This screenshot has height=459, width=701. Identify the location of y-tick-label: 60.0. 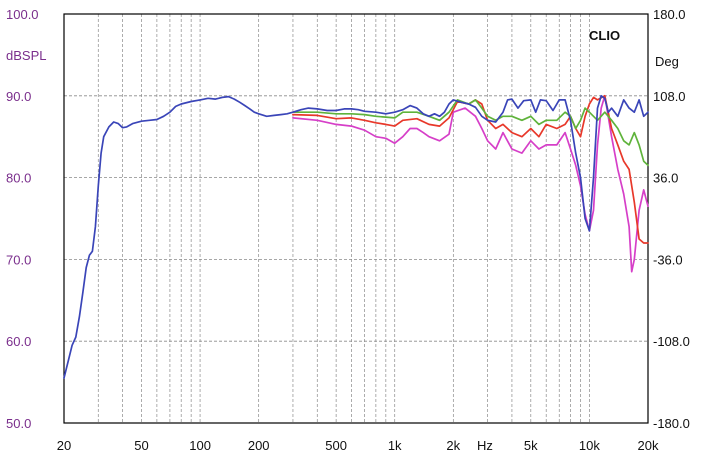
(18, 341).